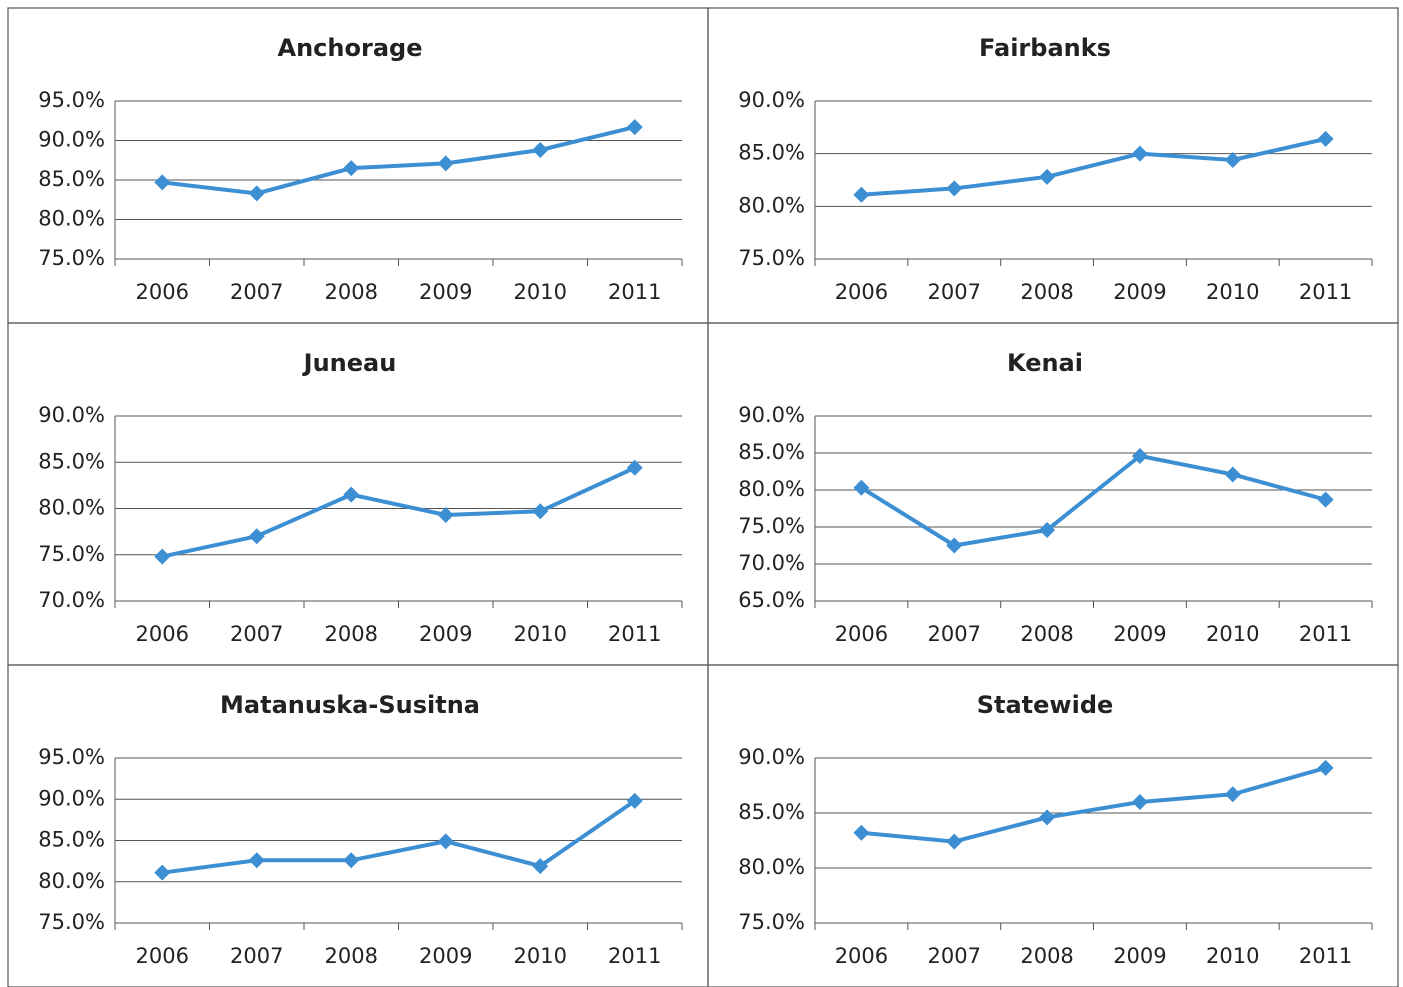  Describe the element at coordinates (771, 600) in the screenshot. I see `y-tick-label: 65.0%` at that location.